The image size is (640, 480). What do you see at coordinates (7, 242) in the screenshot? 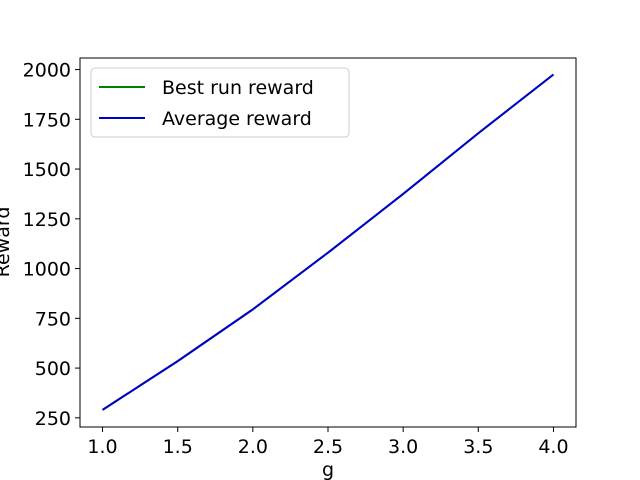
I see `y-axis-label: Reward` at bounding box center [7, 242].